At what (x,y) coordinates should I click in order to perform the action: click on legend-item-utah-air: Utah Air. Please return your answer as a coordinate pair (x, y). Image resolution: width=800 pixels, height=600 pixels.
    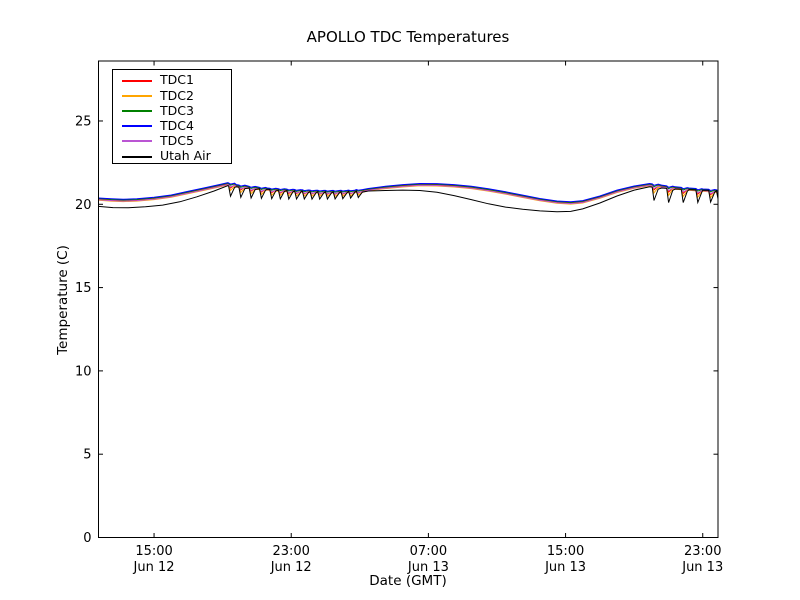
    Looking at the image, I should click on (176, 156).